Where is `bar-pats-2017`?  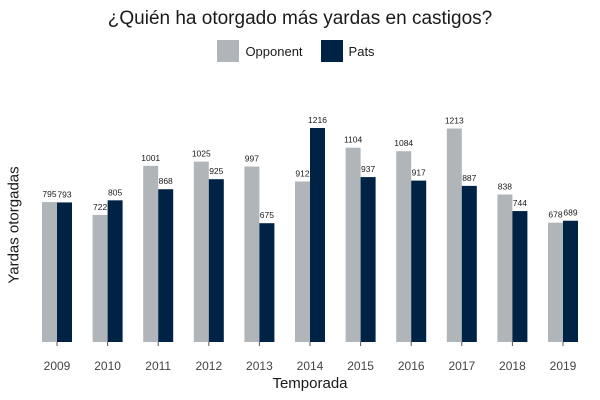 bar-pats-2017 is located at coordinates (469, 263).